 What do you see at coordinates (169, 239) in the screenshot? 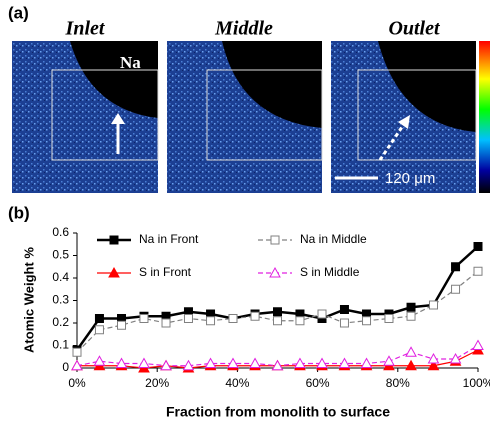
I see `legend-label: Na in Front` at bounding box center [169, 239].